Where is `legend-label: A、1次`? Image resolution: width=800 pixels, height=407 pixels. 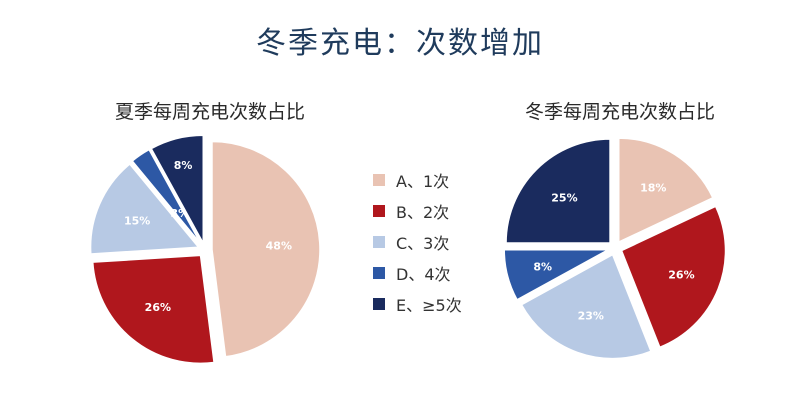
legend-label: A、1次 is located at coordinates (423, 181).